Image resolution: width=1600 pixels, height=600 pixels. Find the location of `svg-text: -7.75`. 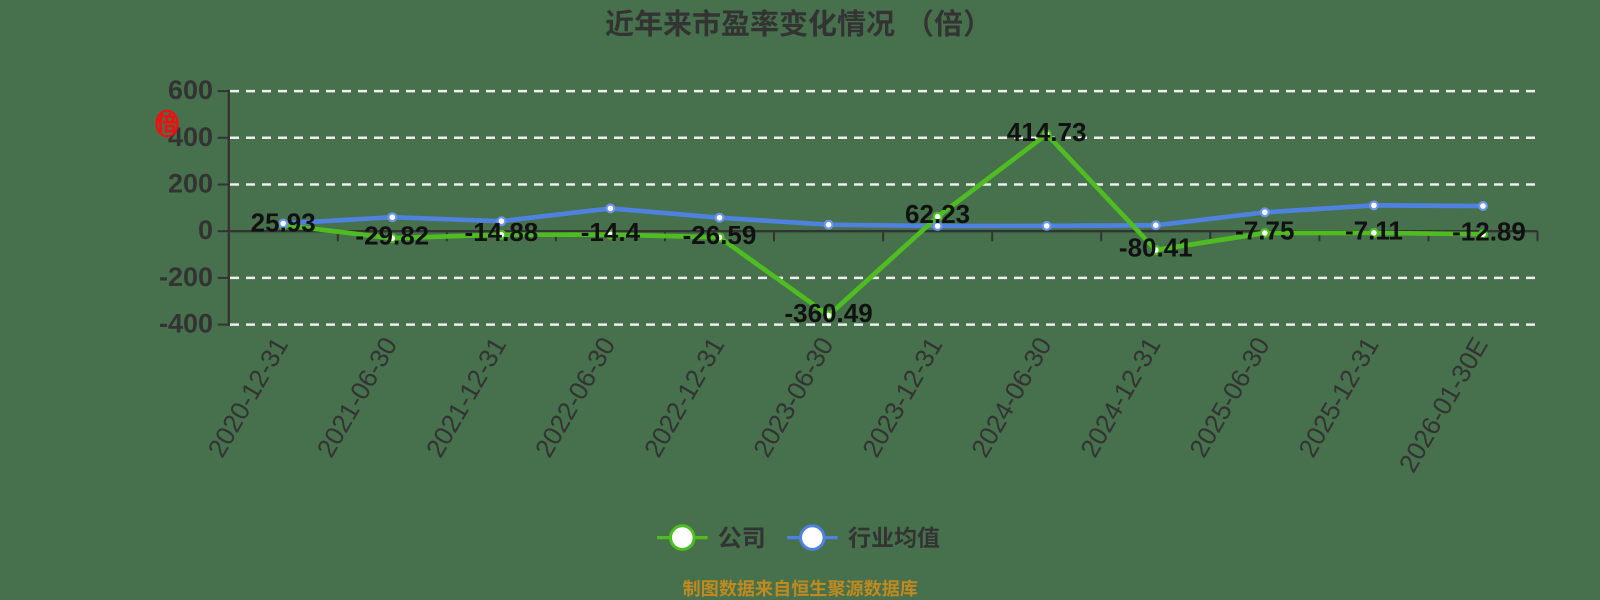

svg-text: -7.75 is located at coordinates (1264, 231).